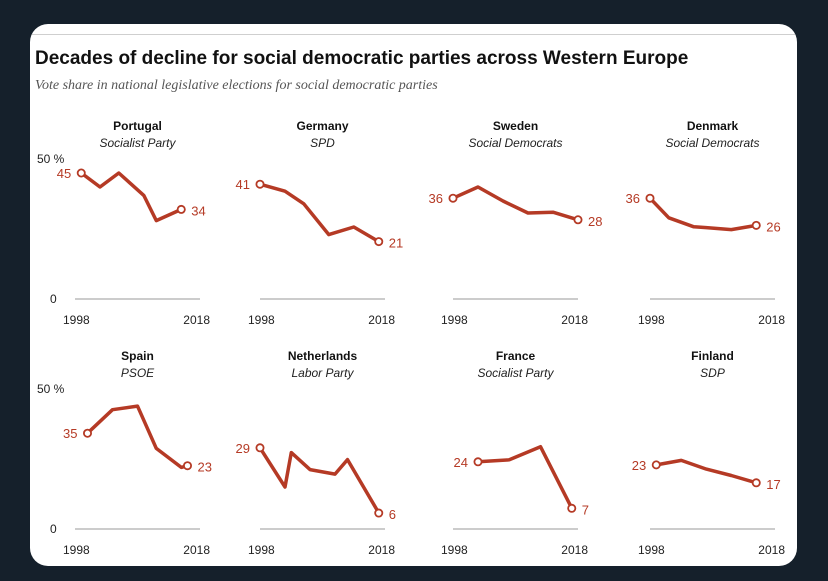 Image resolution: width=828 pixels, height=581 pixels. Describe the element at coordinates (196, 550) in the screenshot. I see `x-end-label-spain: 2018` at that location.